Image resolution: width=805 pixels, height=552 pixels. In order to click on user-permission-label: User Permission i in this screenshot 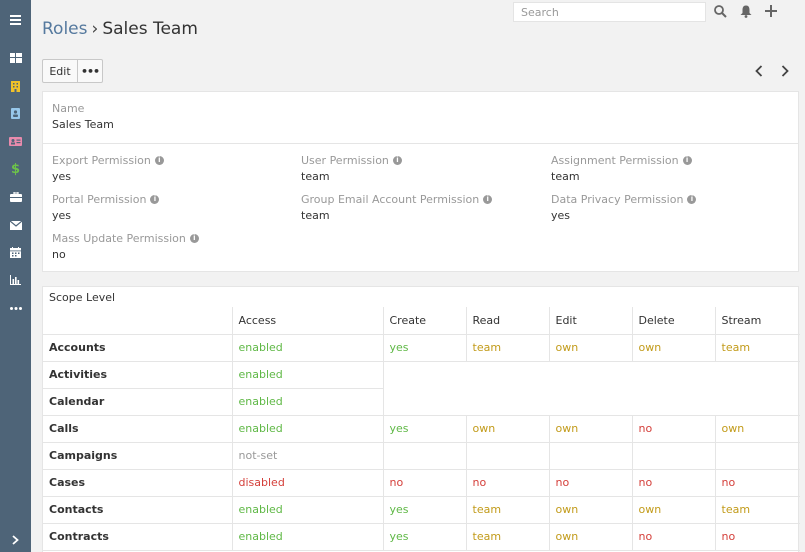, I will do `click(351, 160)`.